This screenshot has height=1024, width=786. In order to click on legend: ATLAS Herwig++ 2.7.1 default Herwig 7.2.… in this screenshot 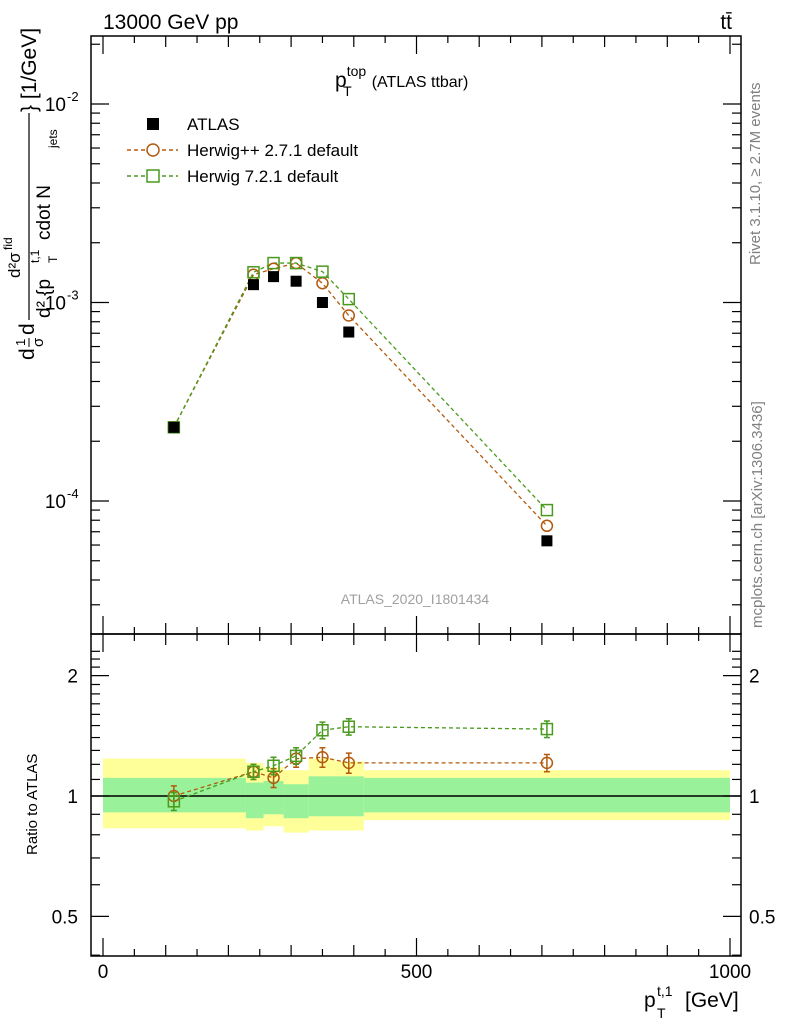, I will do `click(242, 150)`.